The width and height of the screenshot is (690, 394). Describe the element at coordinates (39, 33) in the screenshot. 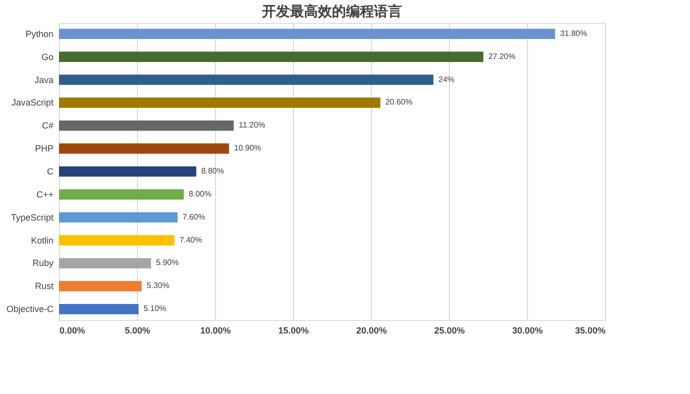

I see `y-tick-label: Python` at that location.